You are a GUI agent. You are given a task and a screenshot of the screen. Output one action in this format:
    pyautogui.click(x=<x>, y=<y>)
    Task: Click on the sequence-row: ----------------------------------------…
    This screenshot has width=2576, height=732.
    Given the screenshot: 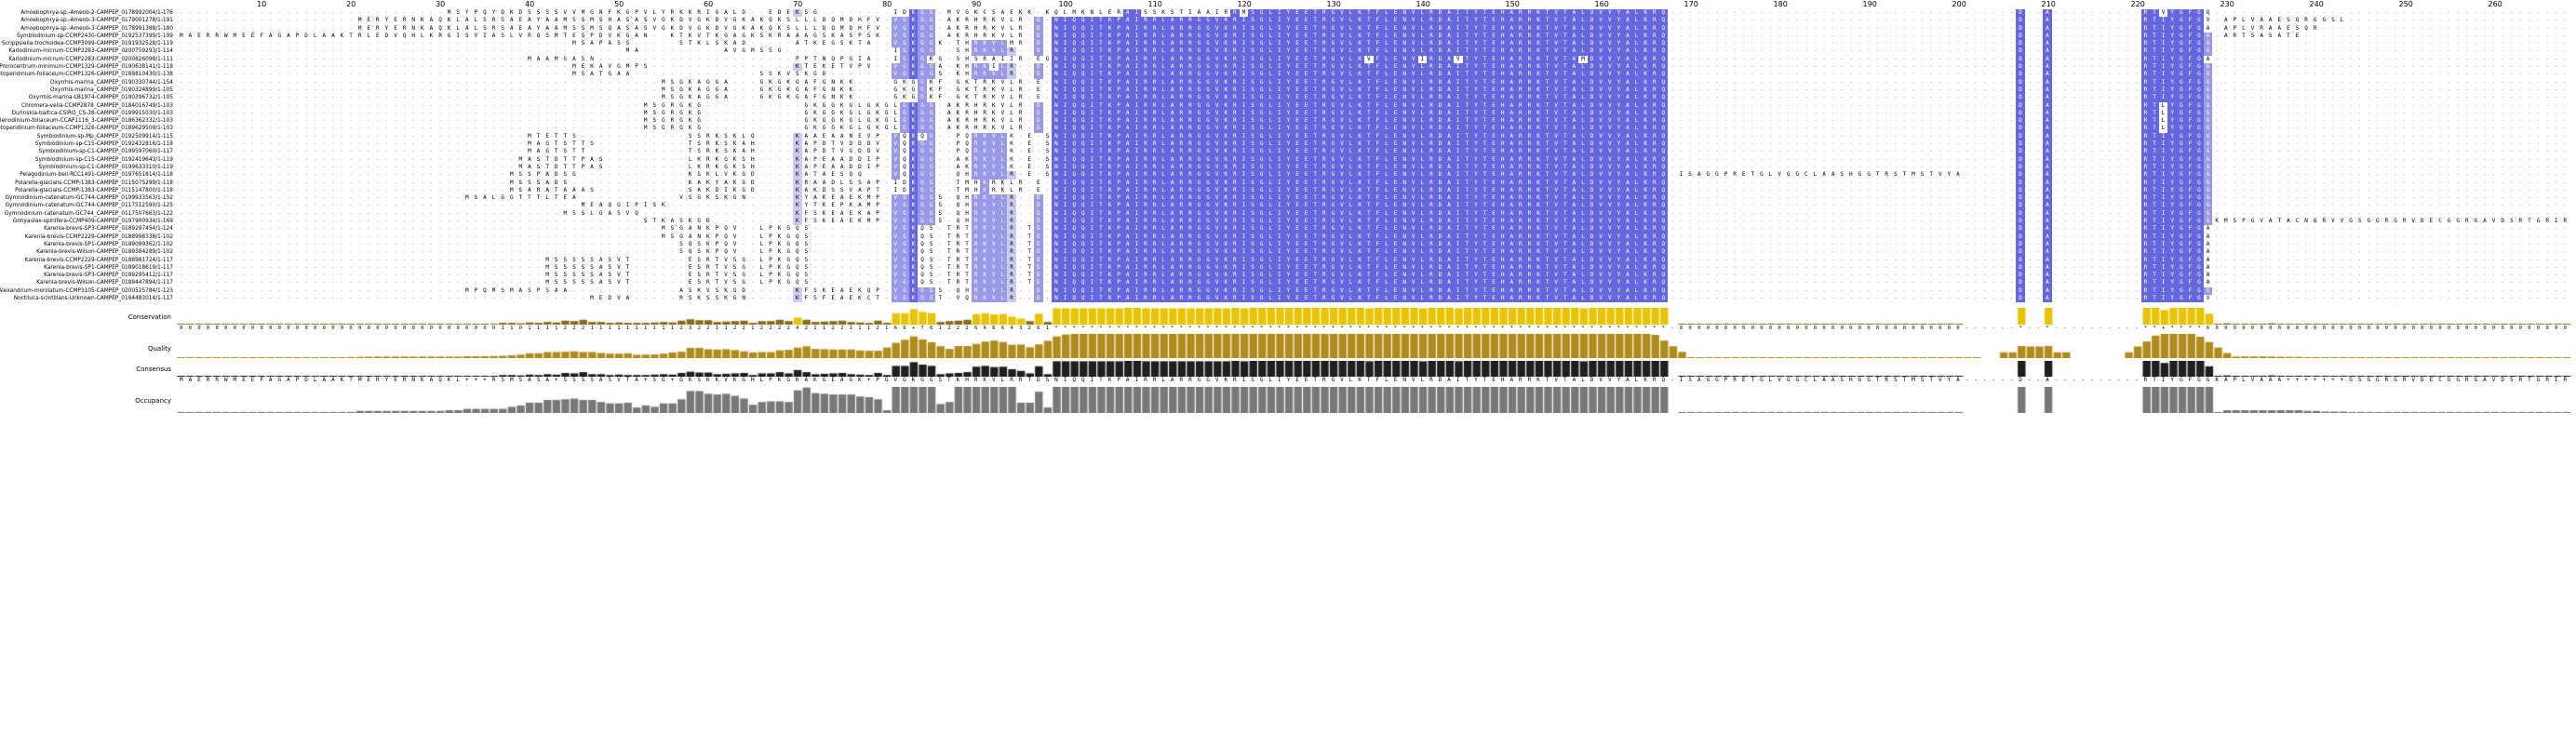 What is the action you would take?
    pyautogui.click(x=1373, y=67)
    